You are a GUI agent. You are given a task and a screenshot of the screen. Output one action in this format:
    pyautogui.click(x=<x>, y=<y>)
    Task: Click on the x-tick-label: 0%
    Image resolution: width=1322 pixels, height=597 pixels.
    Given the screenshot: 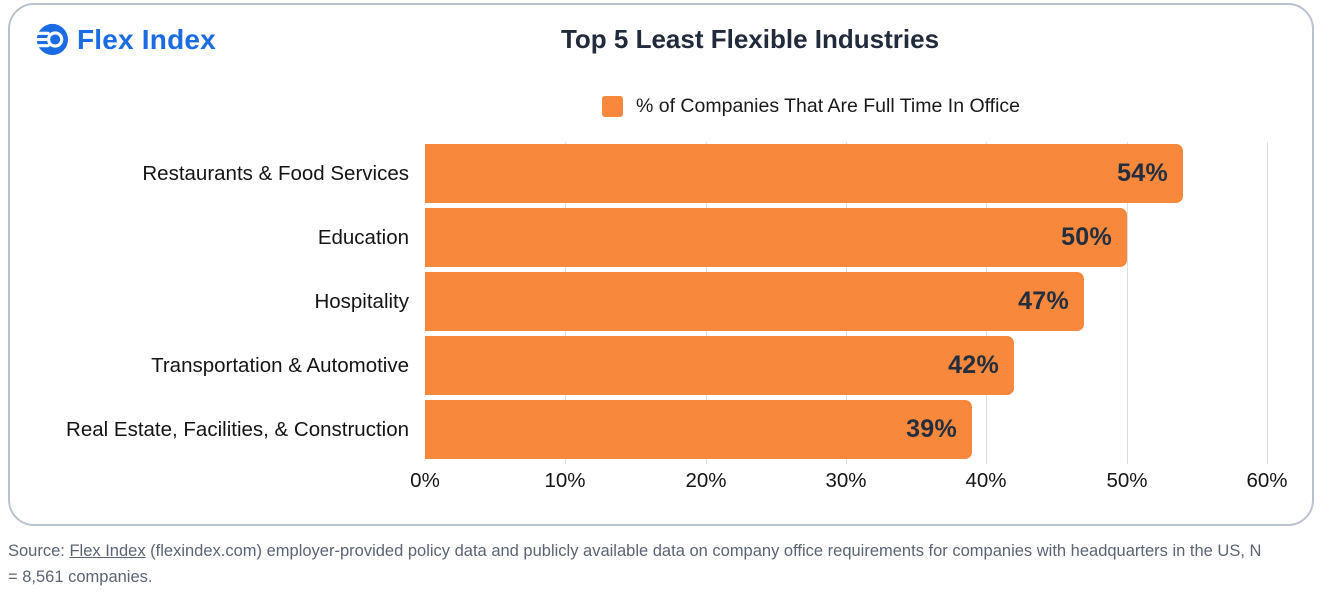 What is the action you would take?
    pyautogui.click(x=425, y=480)
    